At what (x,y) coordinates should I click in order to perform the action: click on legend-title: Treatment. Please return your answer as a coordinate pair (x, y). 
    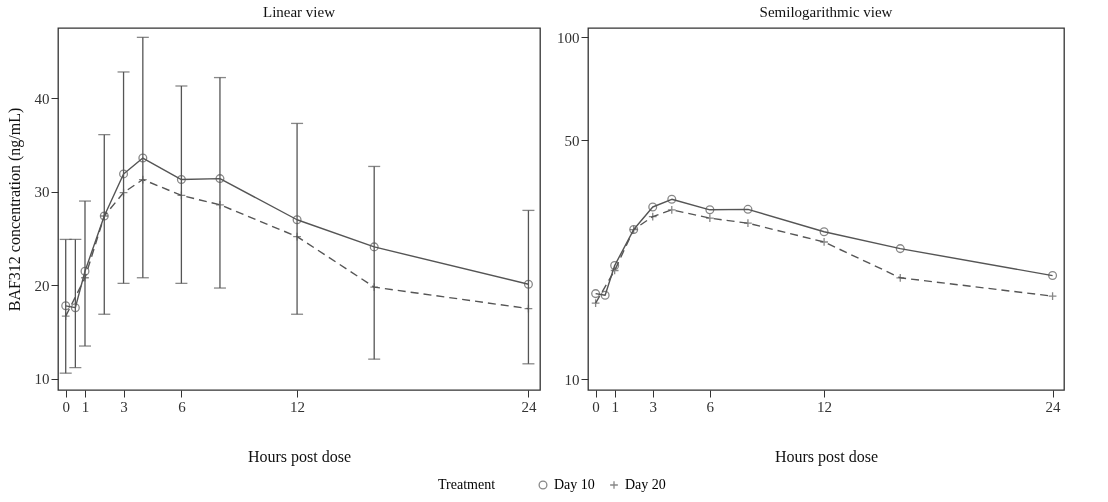
    Looking at the image, I should click on (467, 484).